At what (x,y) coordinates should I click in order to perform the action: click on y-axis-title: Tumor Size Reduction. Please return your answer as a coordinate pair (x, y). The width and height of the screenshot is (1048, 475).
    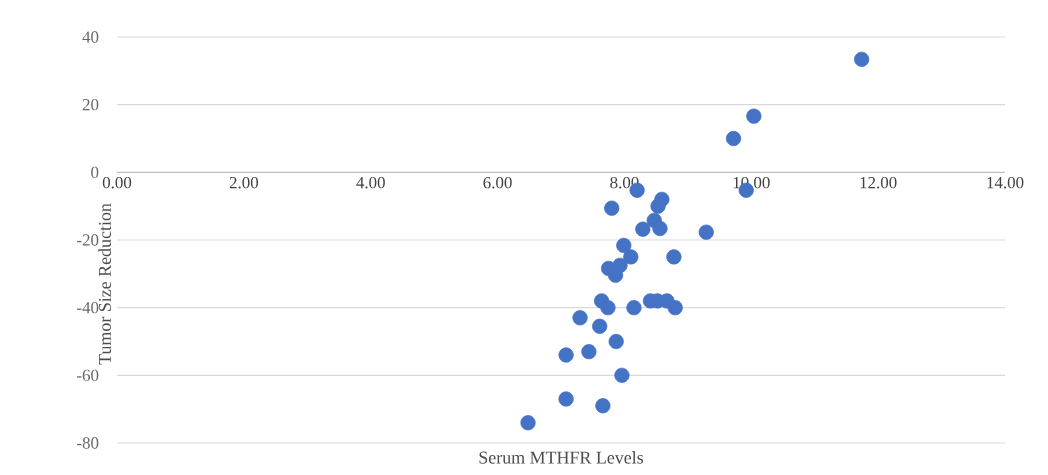
    Looking at the image, I should click on (104, 284).